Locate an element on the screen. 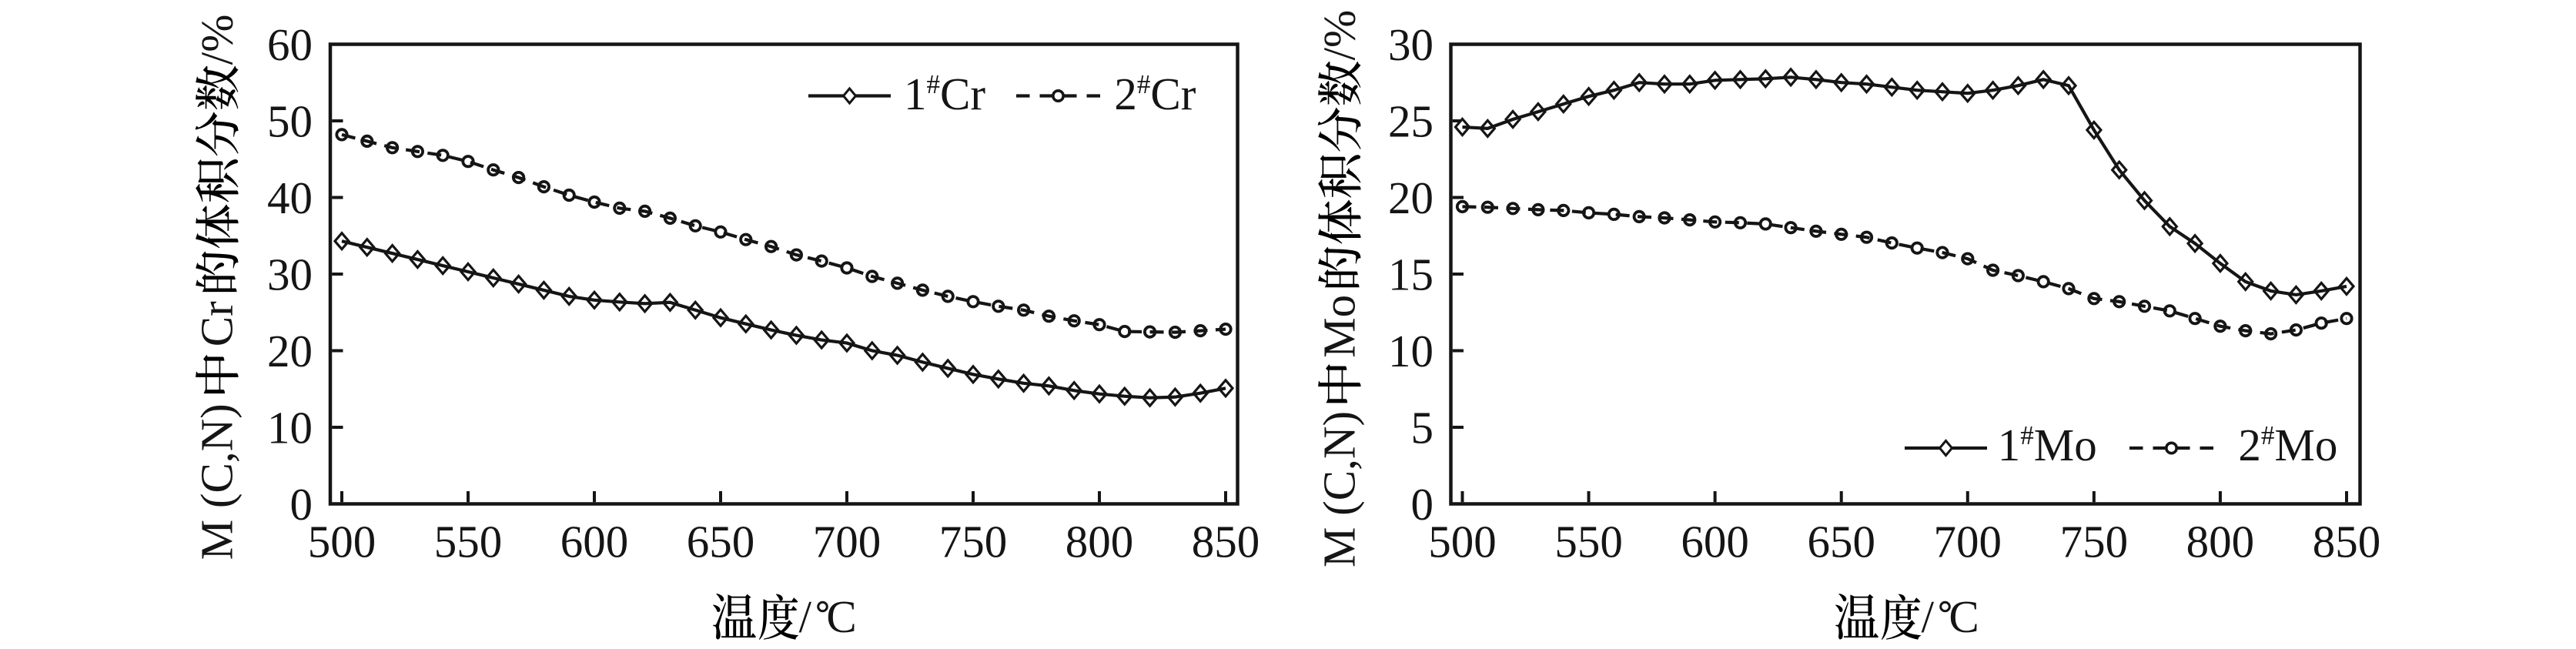  svg-text: 60 is located at coordinates (290, 44).